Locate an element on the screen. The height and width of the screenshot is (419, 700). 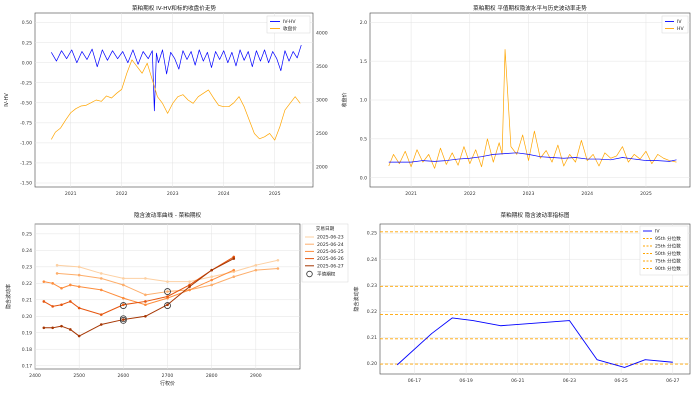
p4-y-tick-label: 0.23 is located at coordinates (372, 286).